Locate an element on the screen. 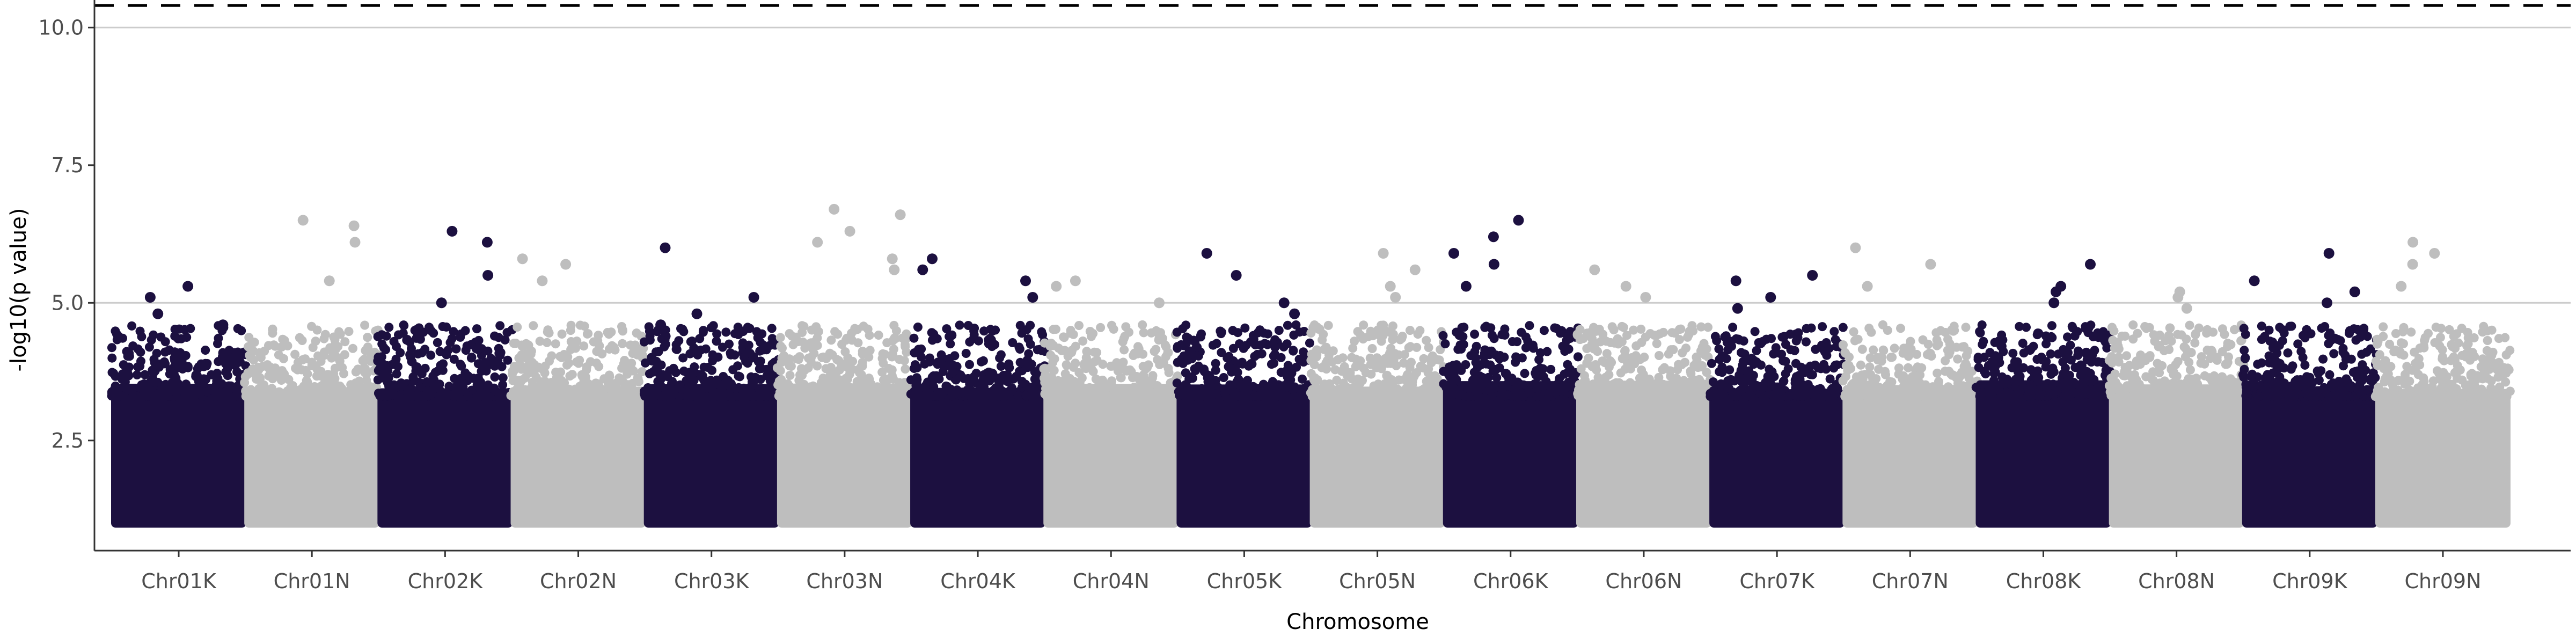  x-tick-label: Chr09K is located at coordinates (2310, 581).